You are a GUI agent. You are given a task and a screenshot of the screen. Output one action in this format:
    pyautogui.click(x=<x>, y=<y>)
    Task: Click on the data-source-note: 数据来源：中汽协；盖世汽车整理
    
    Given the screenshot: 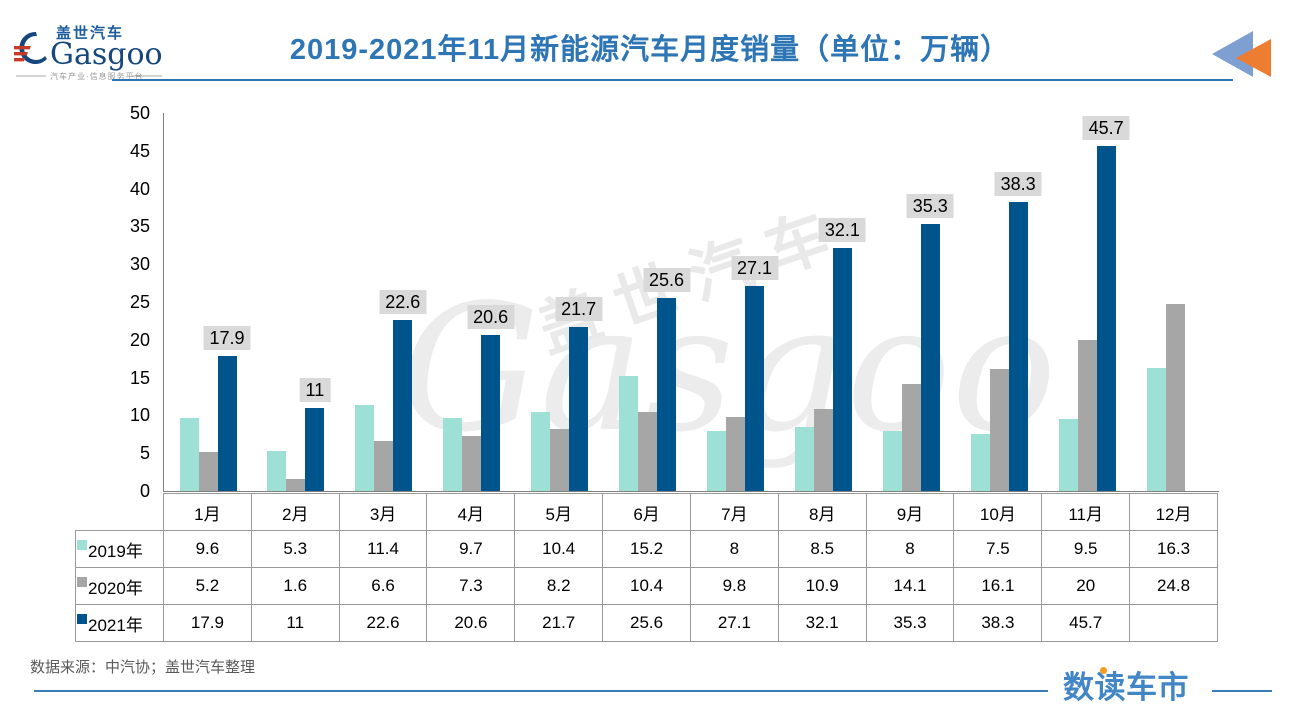 What is the action you would take?
    pyautogui.click(x=143, y=667)
    